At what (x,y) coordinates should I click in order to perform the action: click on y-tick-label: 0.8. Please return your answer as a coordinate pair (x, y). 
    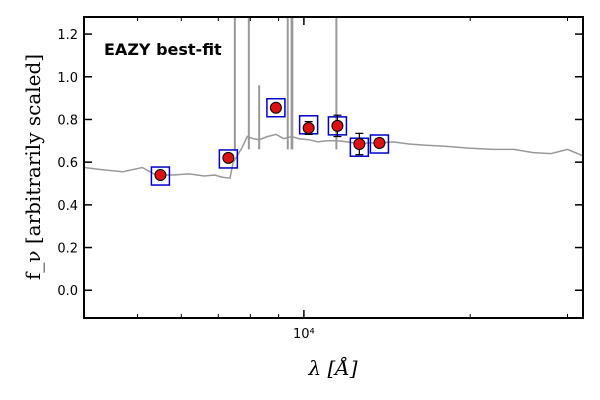
    Looking at the image, I should click on (67, 120).